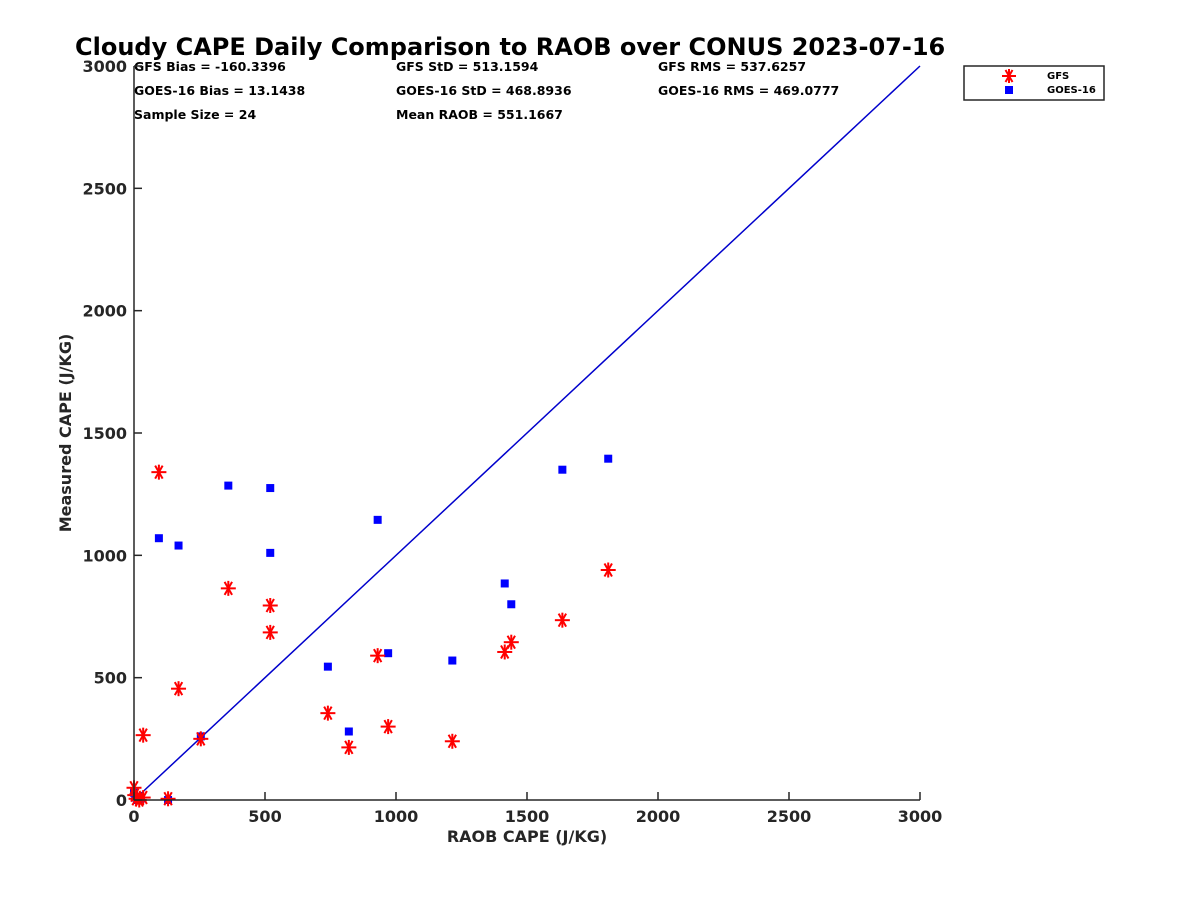 This screenshot has height=900, width=1200. I want to click on legend-goes16-square, so click(1009, 90).